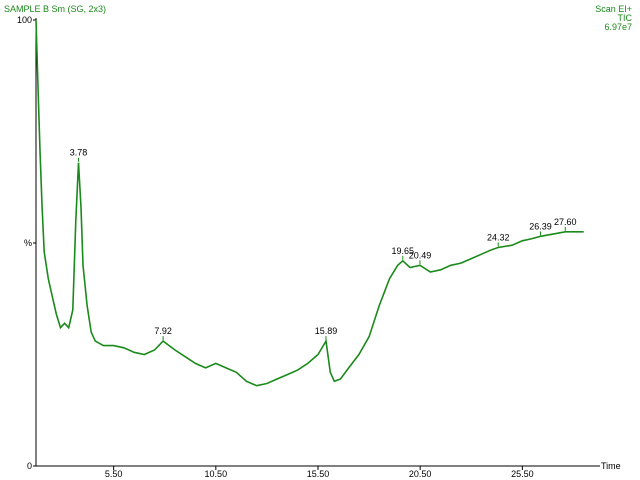 This screenshot has height=480, width=640. Describe the element at coordinates (498, 237) in the screenshot. I see `peak-label: 24.32` at that location.